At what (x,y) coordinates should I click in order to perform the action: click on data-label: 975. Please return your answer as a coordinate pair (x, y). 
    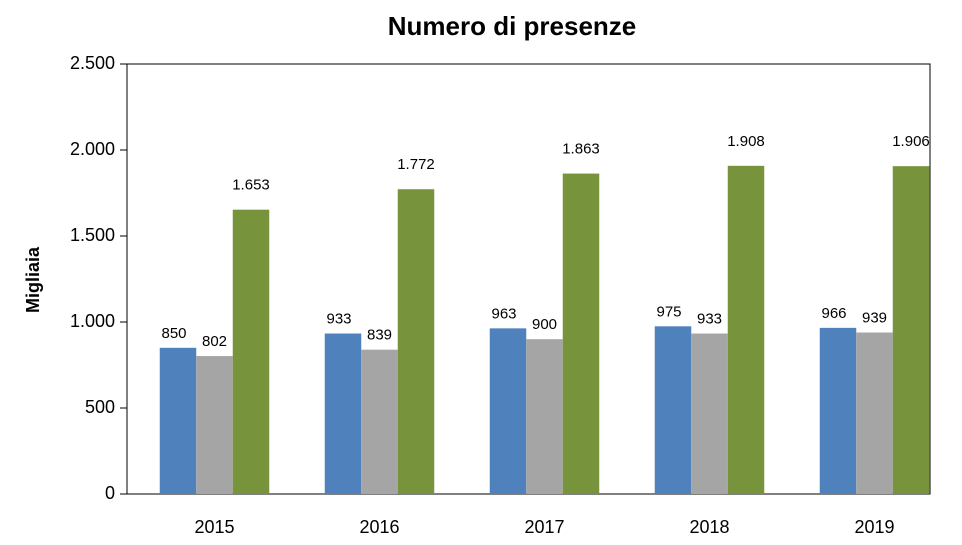
    Looking at the image, I should click on (668, 311).